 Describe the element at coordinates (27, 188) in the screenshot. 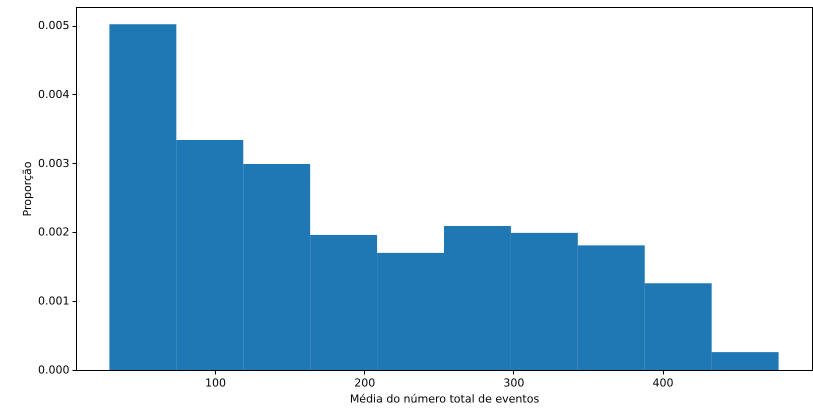

I see `y-axis-title: Proporção` at that location.